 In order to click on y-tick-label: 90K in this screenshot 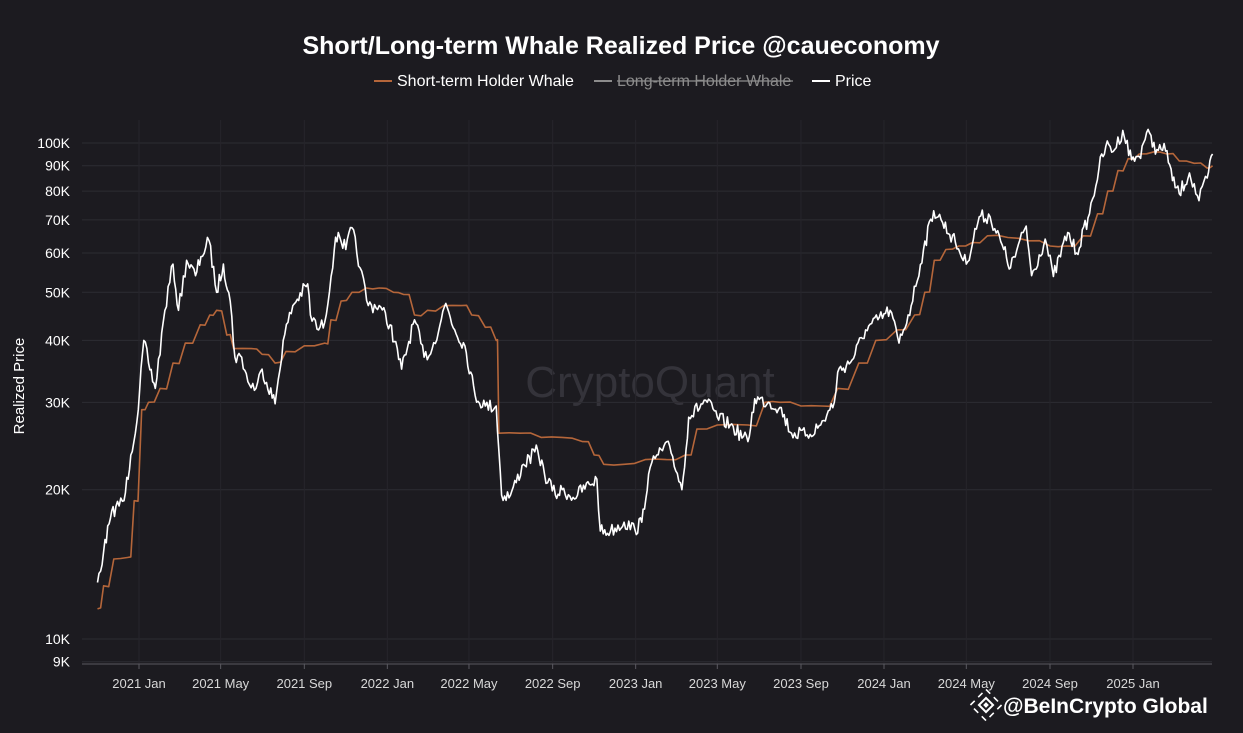, I will do `click(58, 166)`.